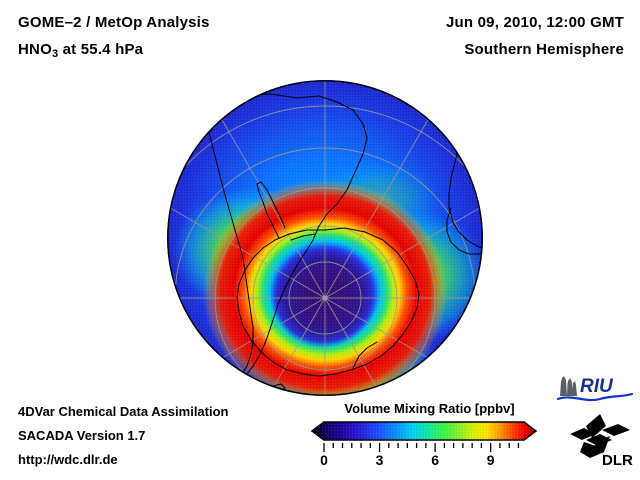 This screenshot has width=640, height=480. What do you see at coordinates (435, 460) in the screenshot?
I see `colorbar-tick-label: 6` at bounding box center [435, 460].